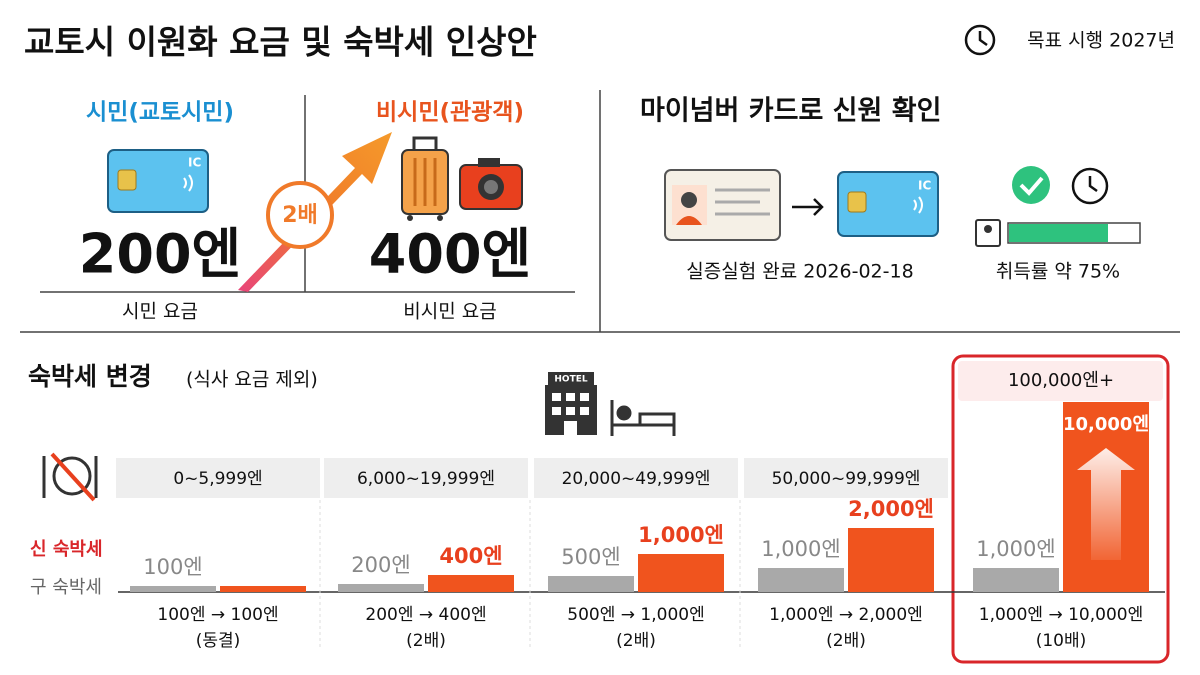 The height and width of the screenshot is (675, 1200). What do you see at coordinates (280, 42) in the screenshot?
I see `title: 교토시 이원화 요금 및 숙박세 인상안` at bounding box center [280, 42].